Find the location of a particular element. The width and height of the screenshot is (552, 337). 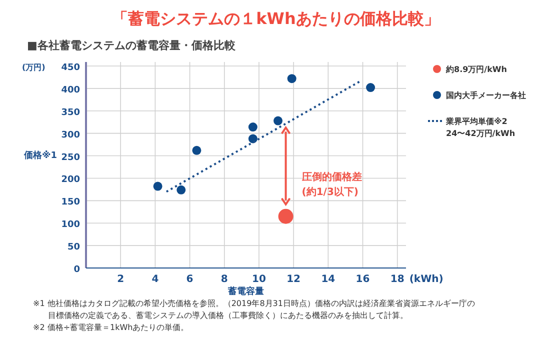

y-tick-label: 450 is located at coordinates (70, 68).